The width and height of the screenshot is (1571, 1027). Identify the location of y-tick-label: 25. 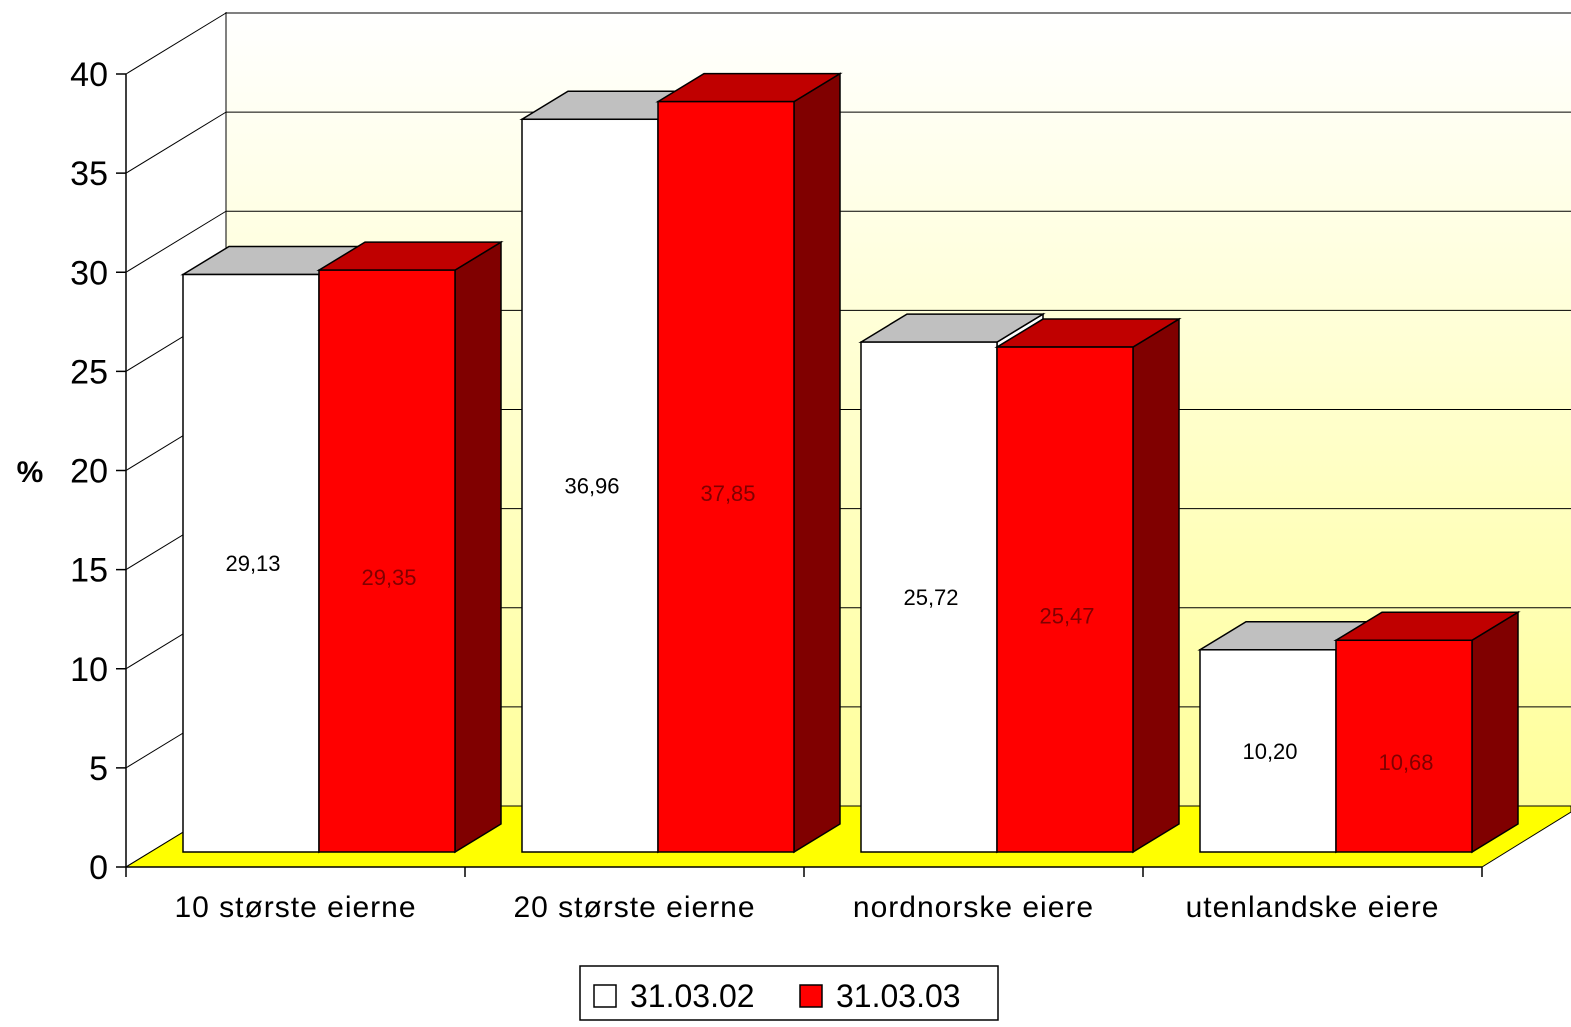
(89, 372).